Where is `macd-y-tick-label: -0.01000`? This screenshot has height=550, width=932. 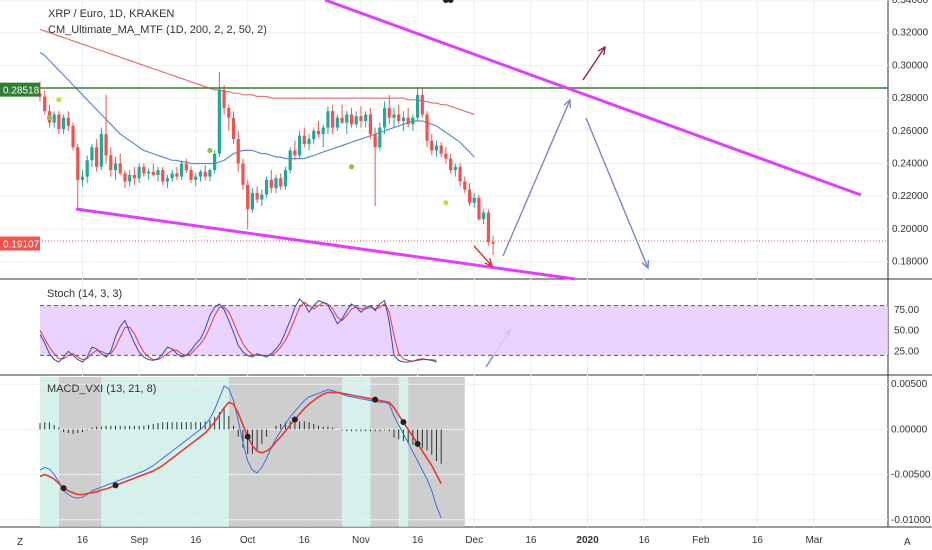
macd-y-tick-label: -0.01000 is located at coordinates (911, 520).